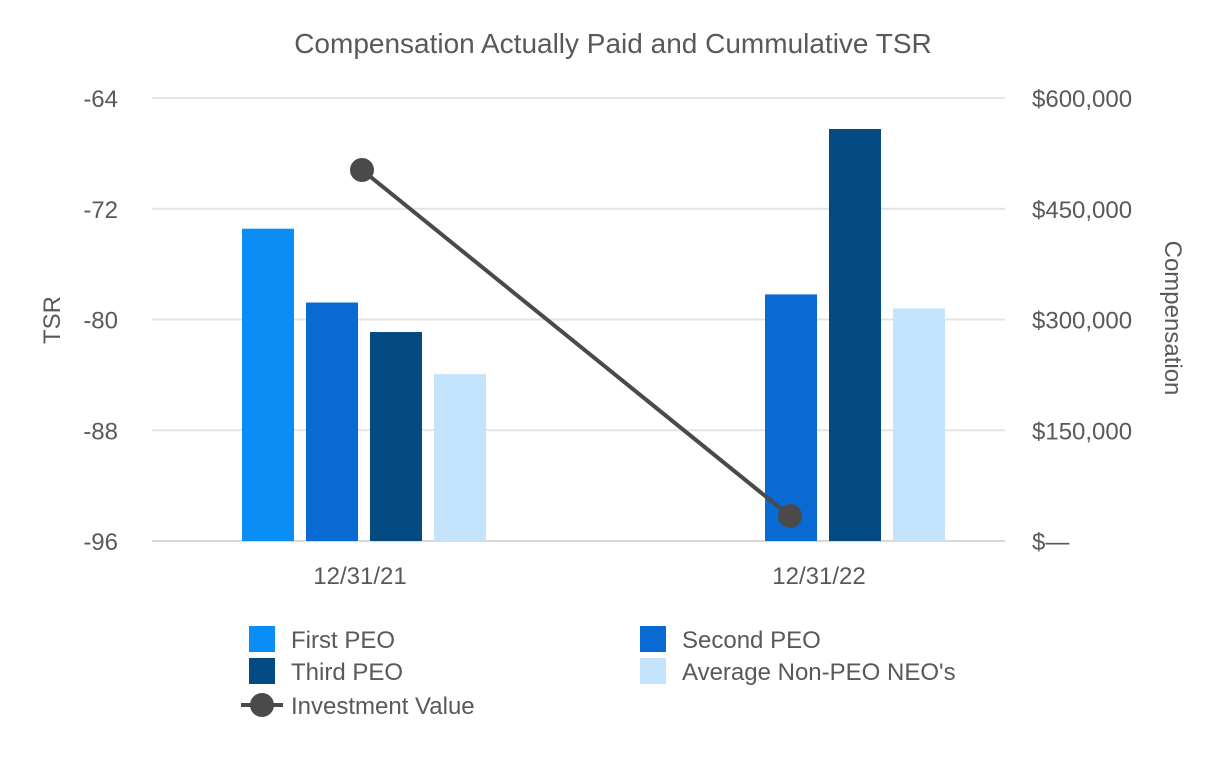  Describe the element at coordinates (1082, 431) in the screenshot. I see `right-tick-label: $150,000` at that location.